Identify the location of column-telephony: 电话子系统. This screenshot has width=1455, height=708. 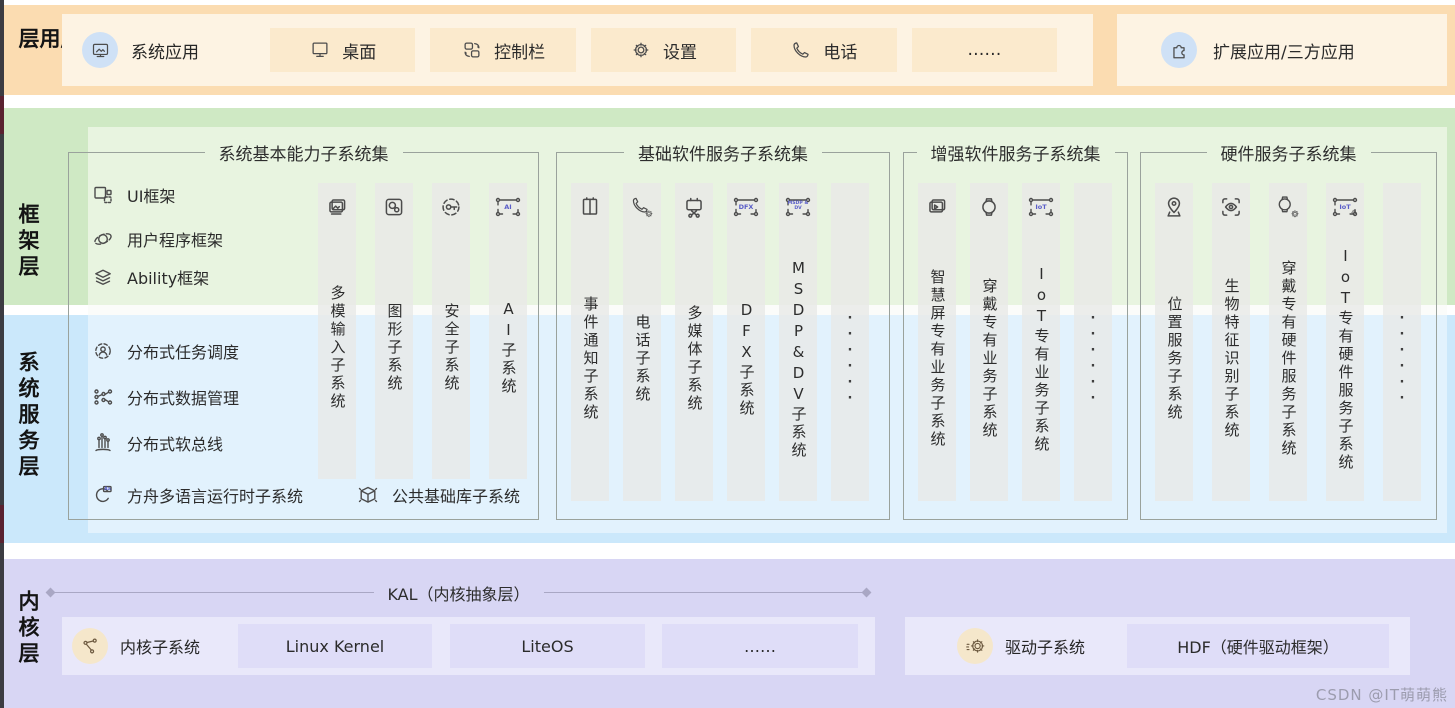
(642, 342).